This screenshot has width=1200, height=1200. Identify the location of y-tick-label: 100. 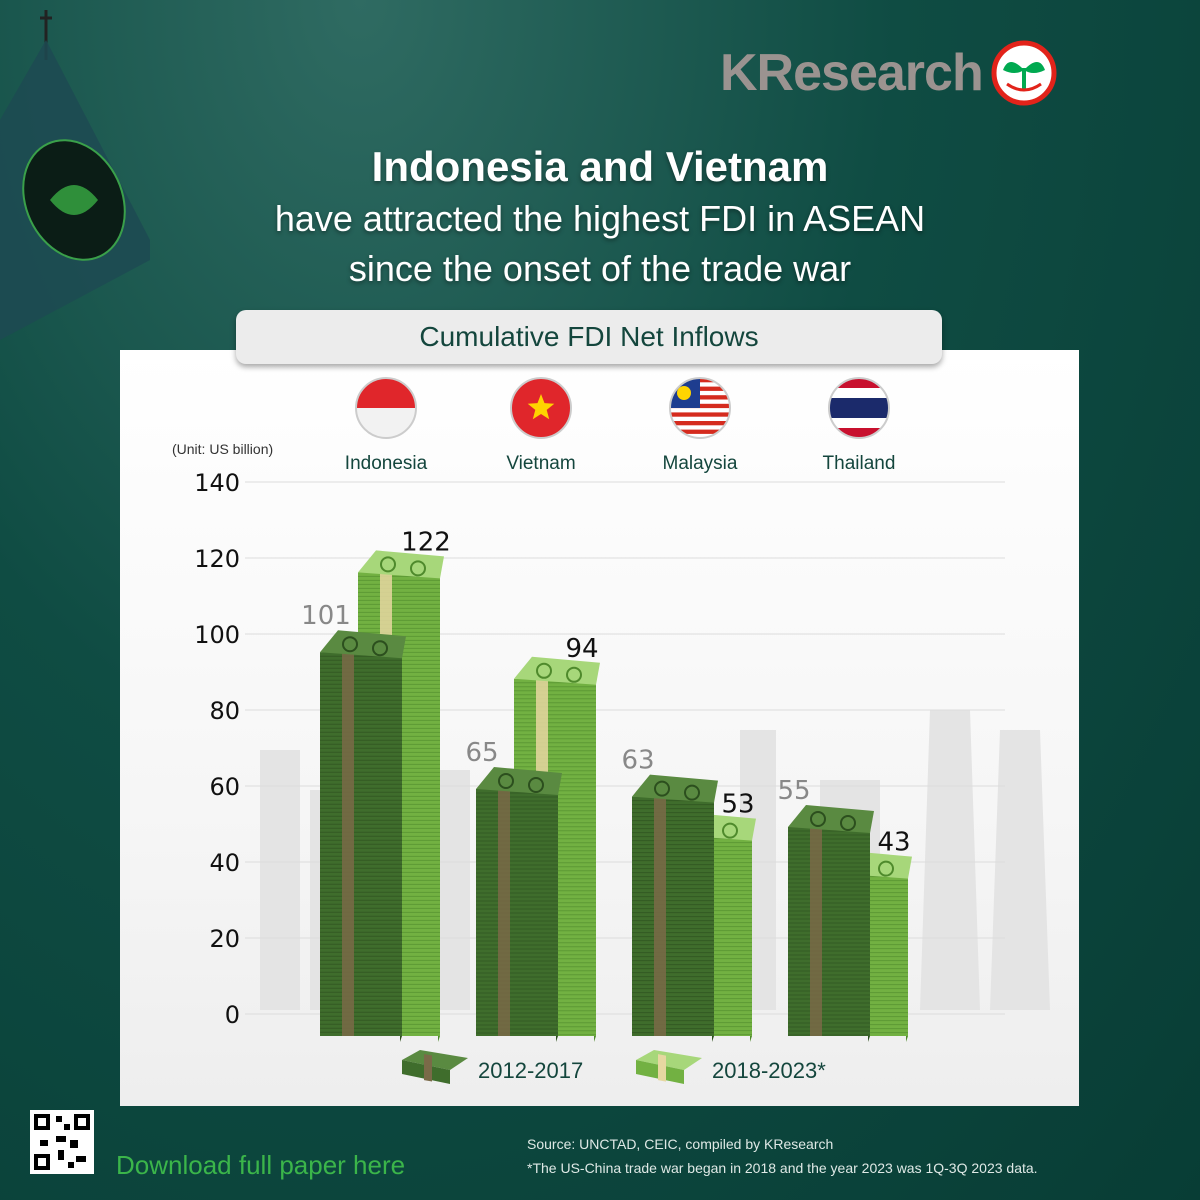
(217, 635).